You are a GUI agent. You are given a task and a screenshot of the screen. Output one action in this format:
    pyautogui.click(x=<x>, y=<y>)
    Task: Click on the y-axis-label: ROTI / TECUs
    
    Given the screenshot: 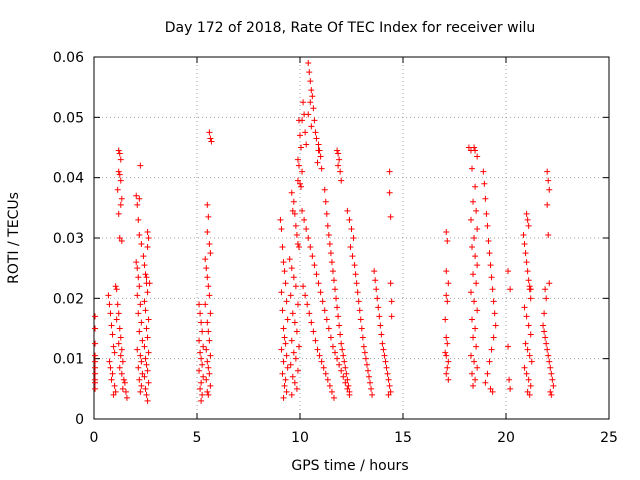 What is the action you would take?
    pyautogui.click(x=14, y=238)
    